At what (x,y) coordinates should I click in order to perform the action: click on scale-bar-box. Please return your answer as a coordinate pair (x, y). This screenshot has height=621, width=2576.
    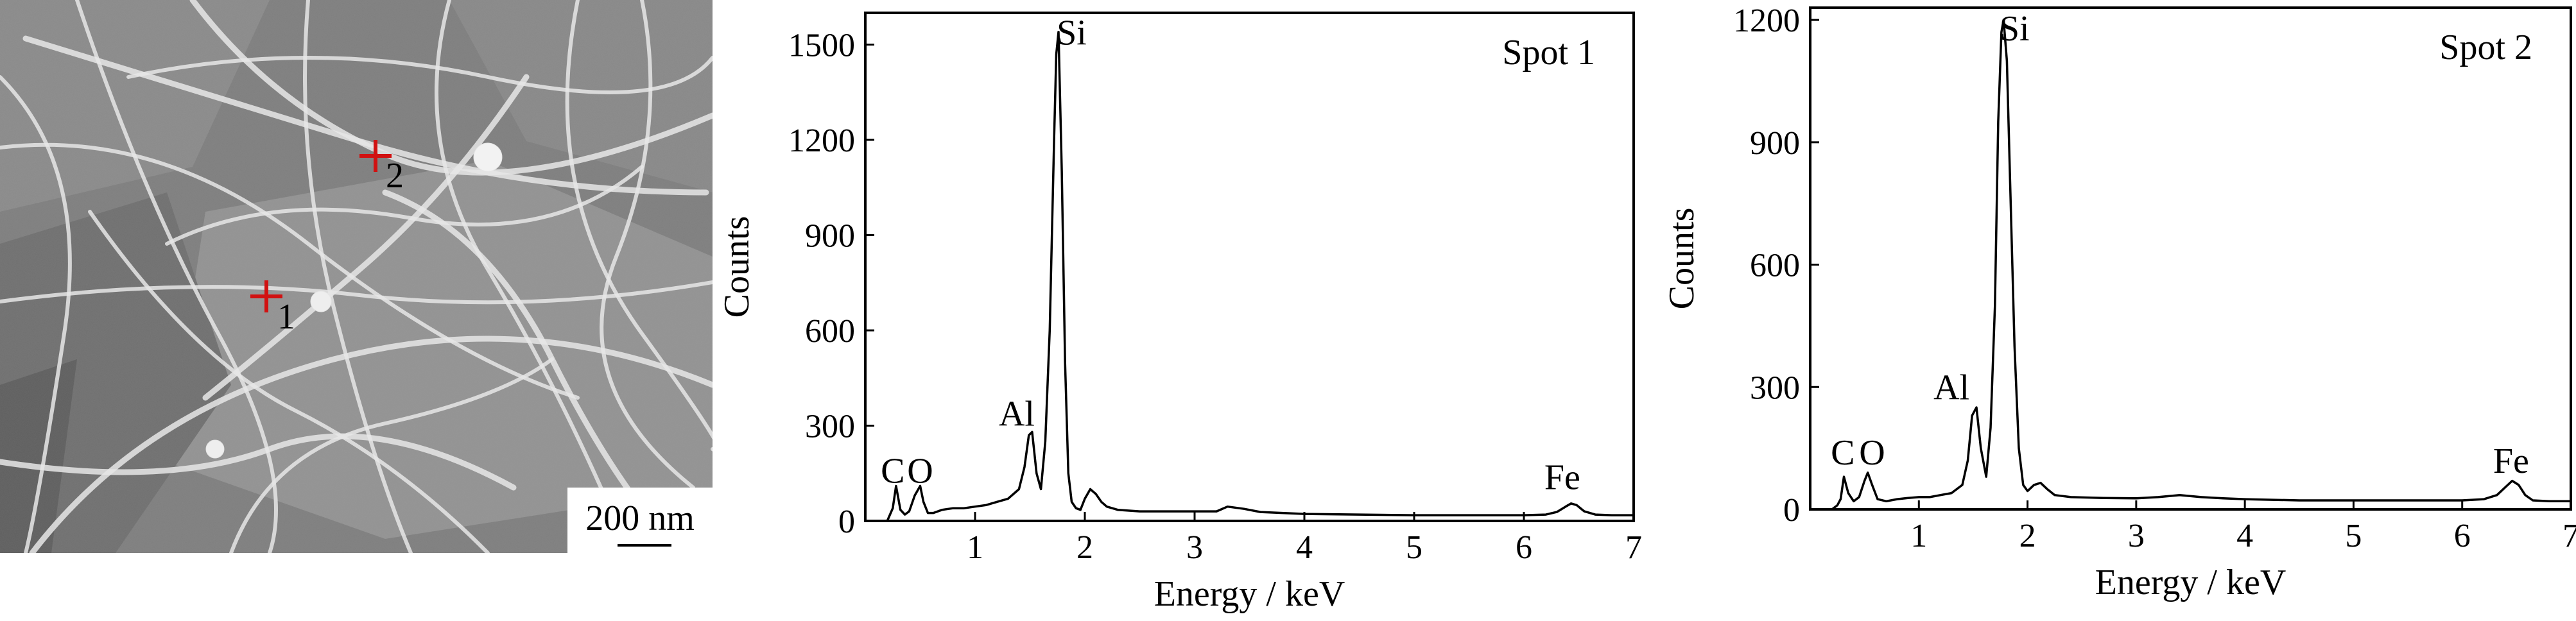
    Looking at the image, I should click on (640, 520).